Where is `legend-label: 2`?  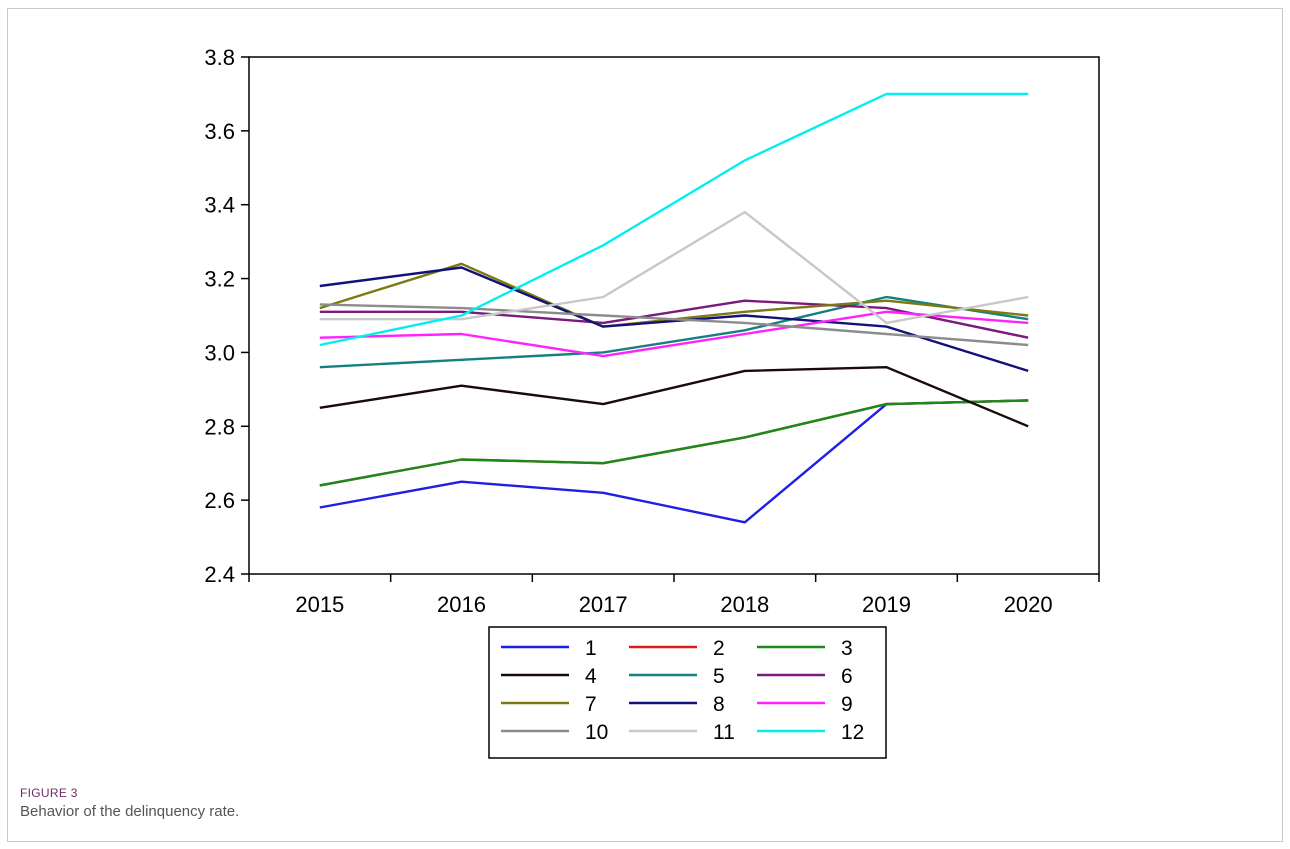 legend-label: 2 is located at coordinates (719, 648).